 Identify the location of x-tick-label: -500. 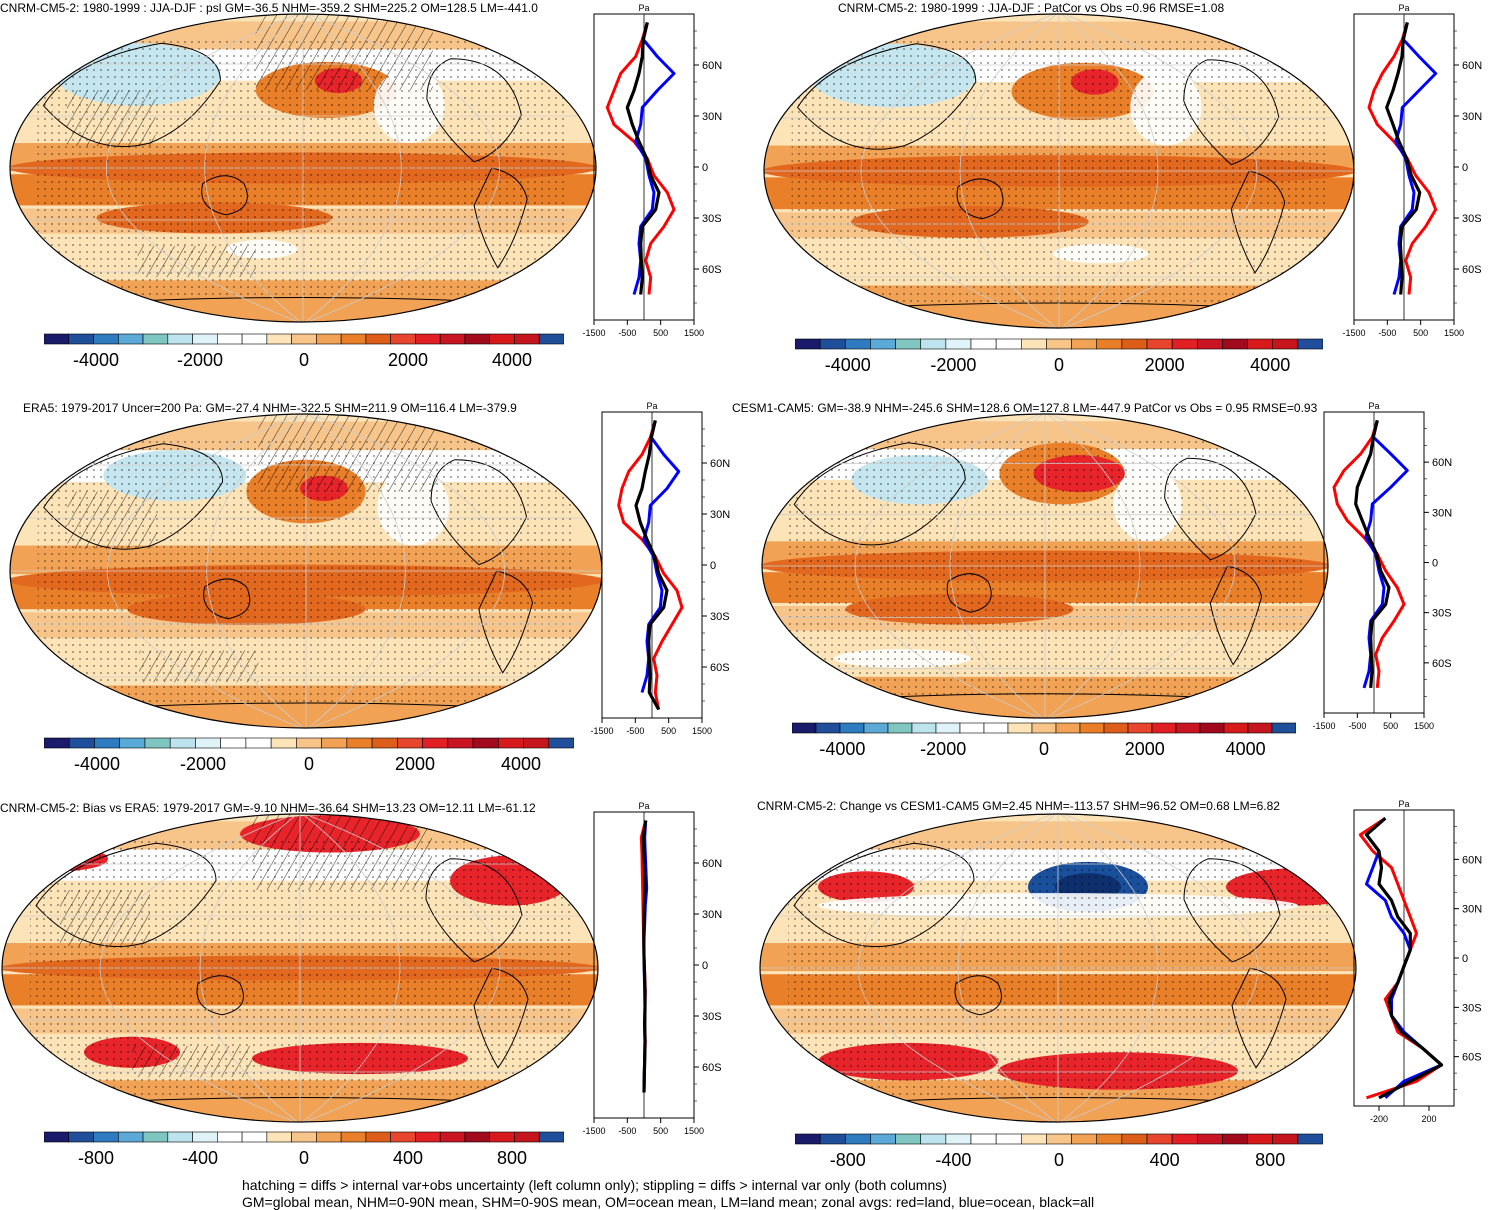
(627, 1131).